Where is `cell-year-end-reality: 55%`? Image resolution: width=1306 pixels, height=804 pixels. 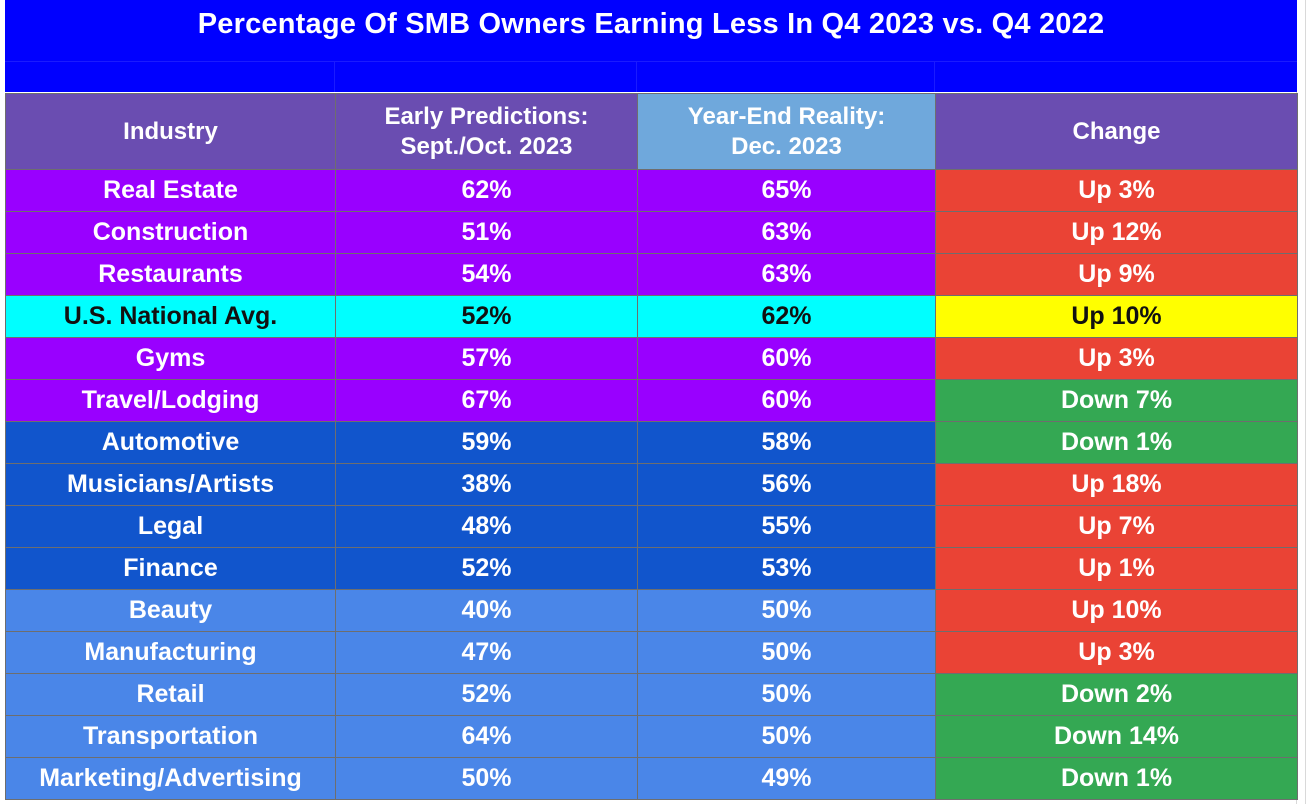 cell-year-end-reality: 55% is located at coordinates (786, 526).